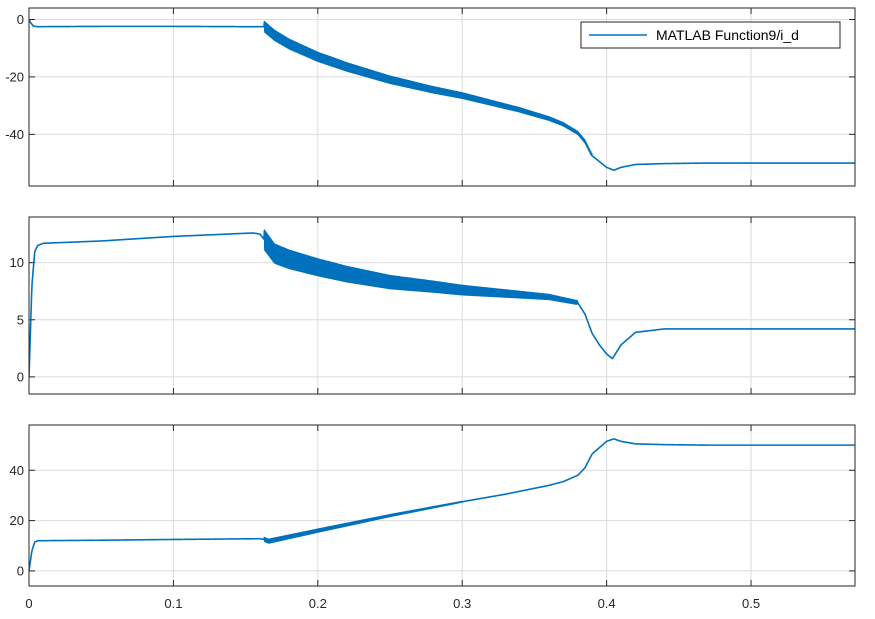 The image size is (875, 619). What do you see at coordinates (14, 76) in the screenshot?
I see `y-tick-label: -20` at bounding box center [14, 76].